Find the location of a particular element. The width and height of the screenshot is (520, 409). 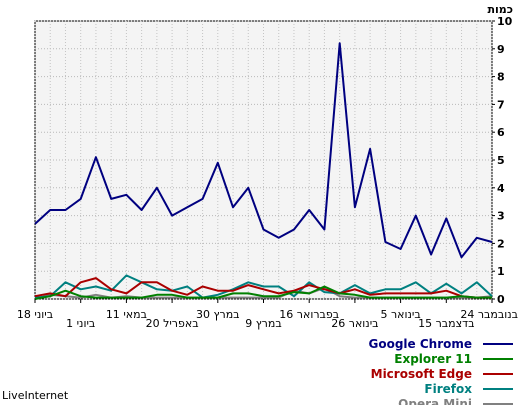

legend-label: Explorer 11 is located at coordinates (433, 359).